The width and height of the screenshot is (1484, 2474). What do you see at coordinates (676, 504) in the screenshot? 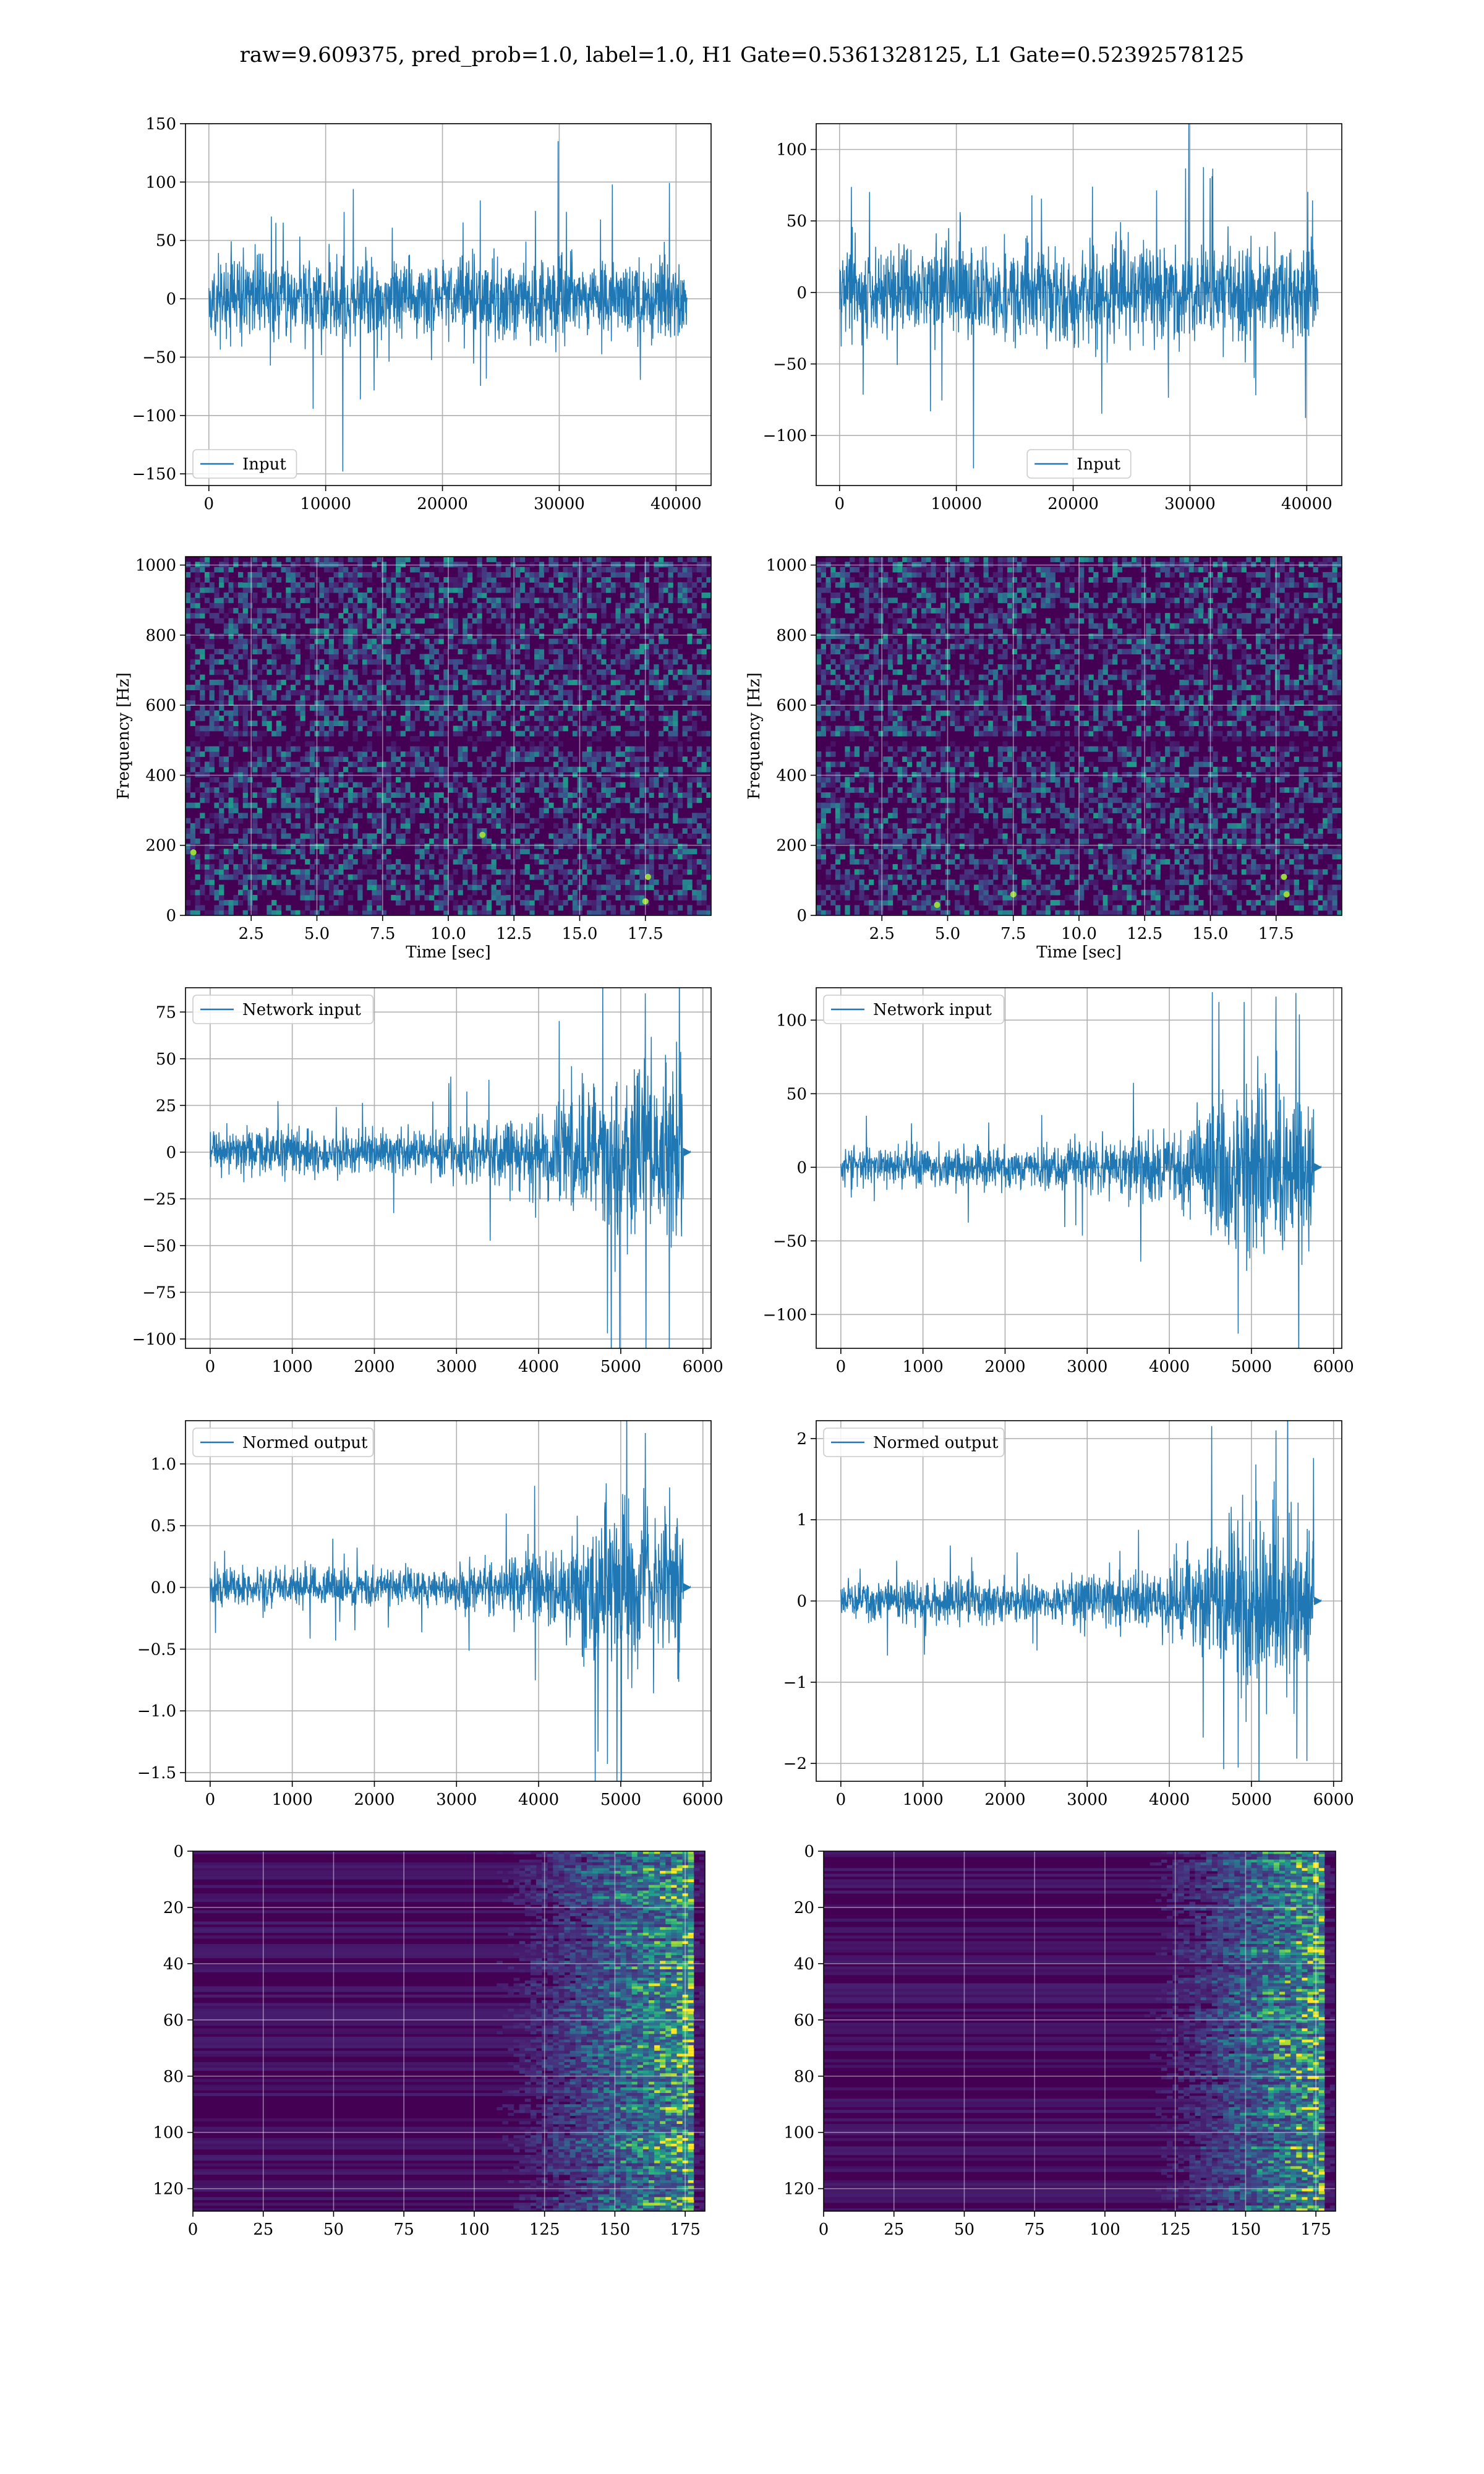
I see `x-tick-label: 40000` at bounding box center [676, 504].